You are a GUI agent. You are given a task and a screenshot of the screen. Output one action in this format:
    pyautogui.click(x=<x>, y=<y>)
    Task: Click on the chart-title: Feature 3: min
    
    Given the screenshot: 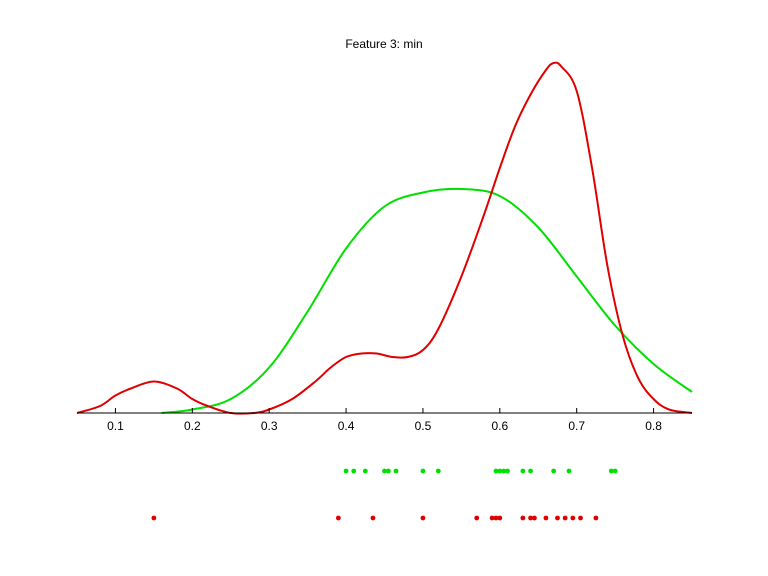 What is the action you would take?
    pyautogui.click(x=383, y=44)
    